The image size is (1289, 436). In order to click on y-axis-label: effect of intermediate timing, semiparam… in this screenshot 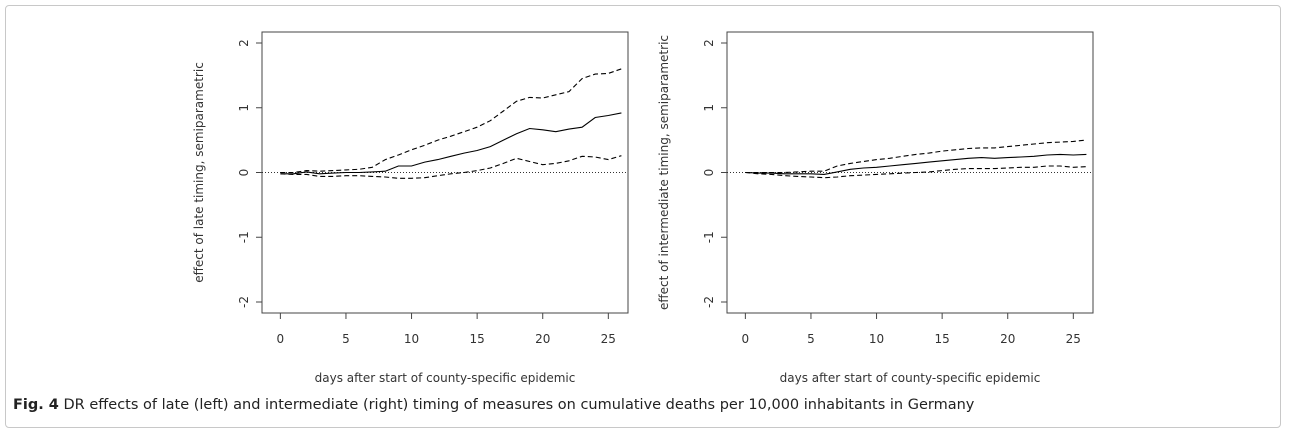, I will do `click(664, 172)`.